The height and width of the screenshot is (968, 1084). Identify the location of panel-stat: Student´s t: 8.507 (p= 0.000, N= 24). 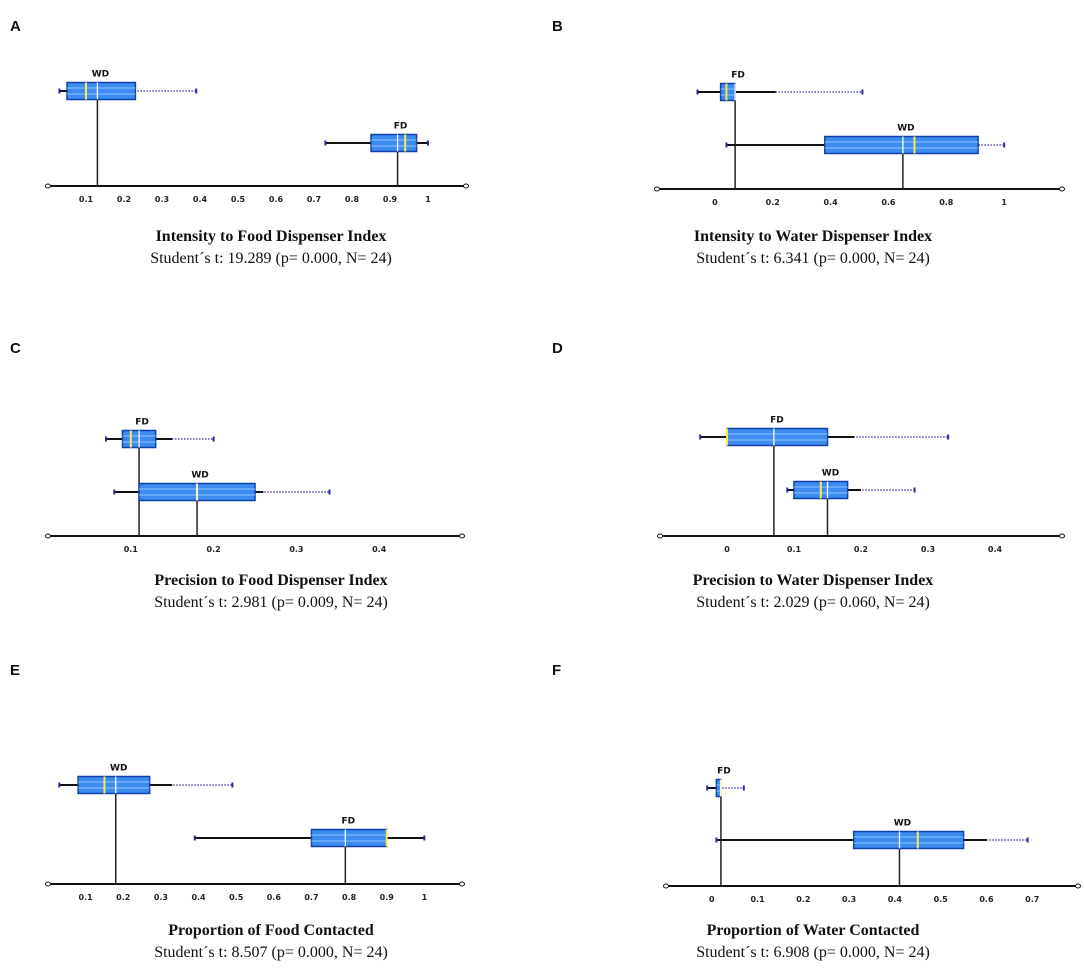
(271, 952).